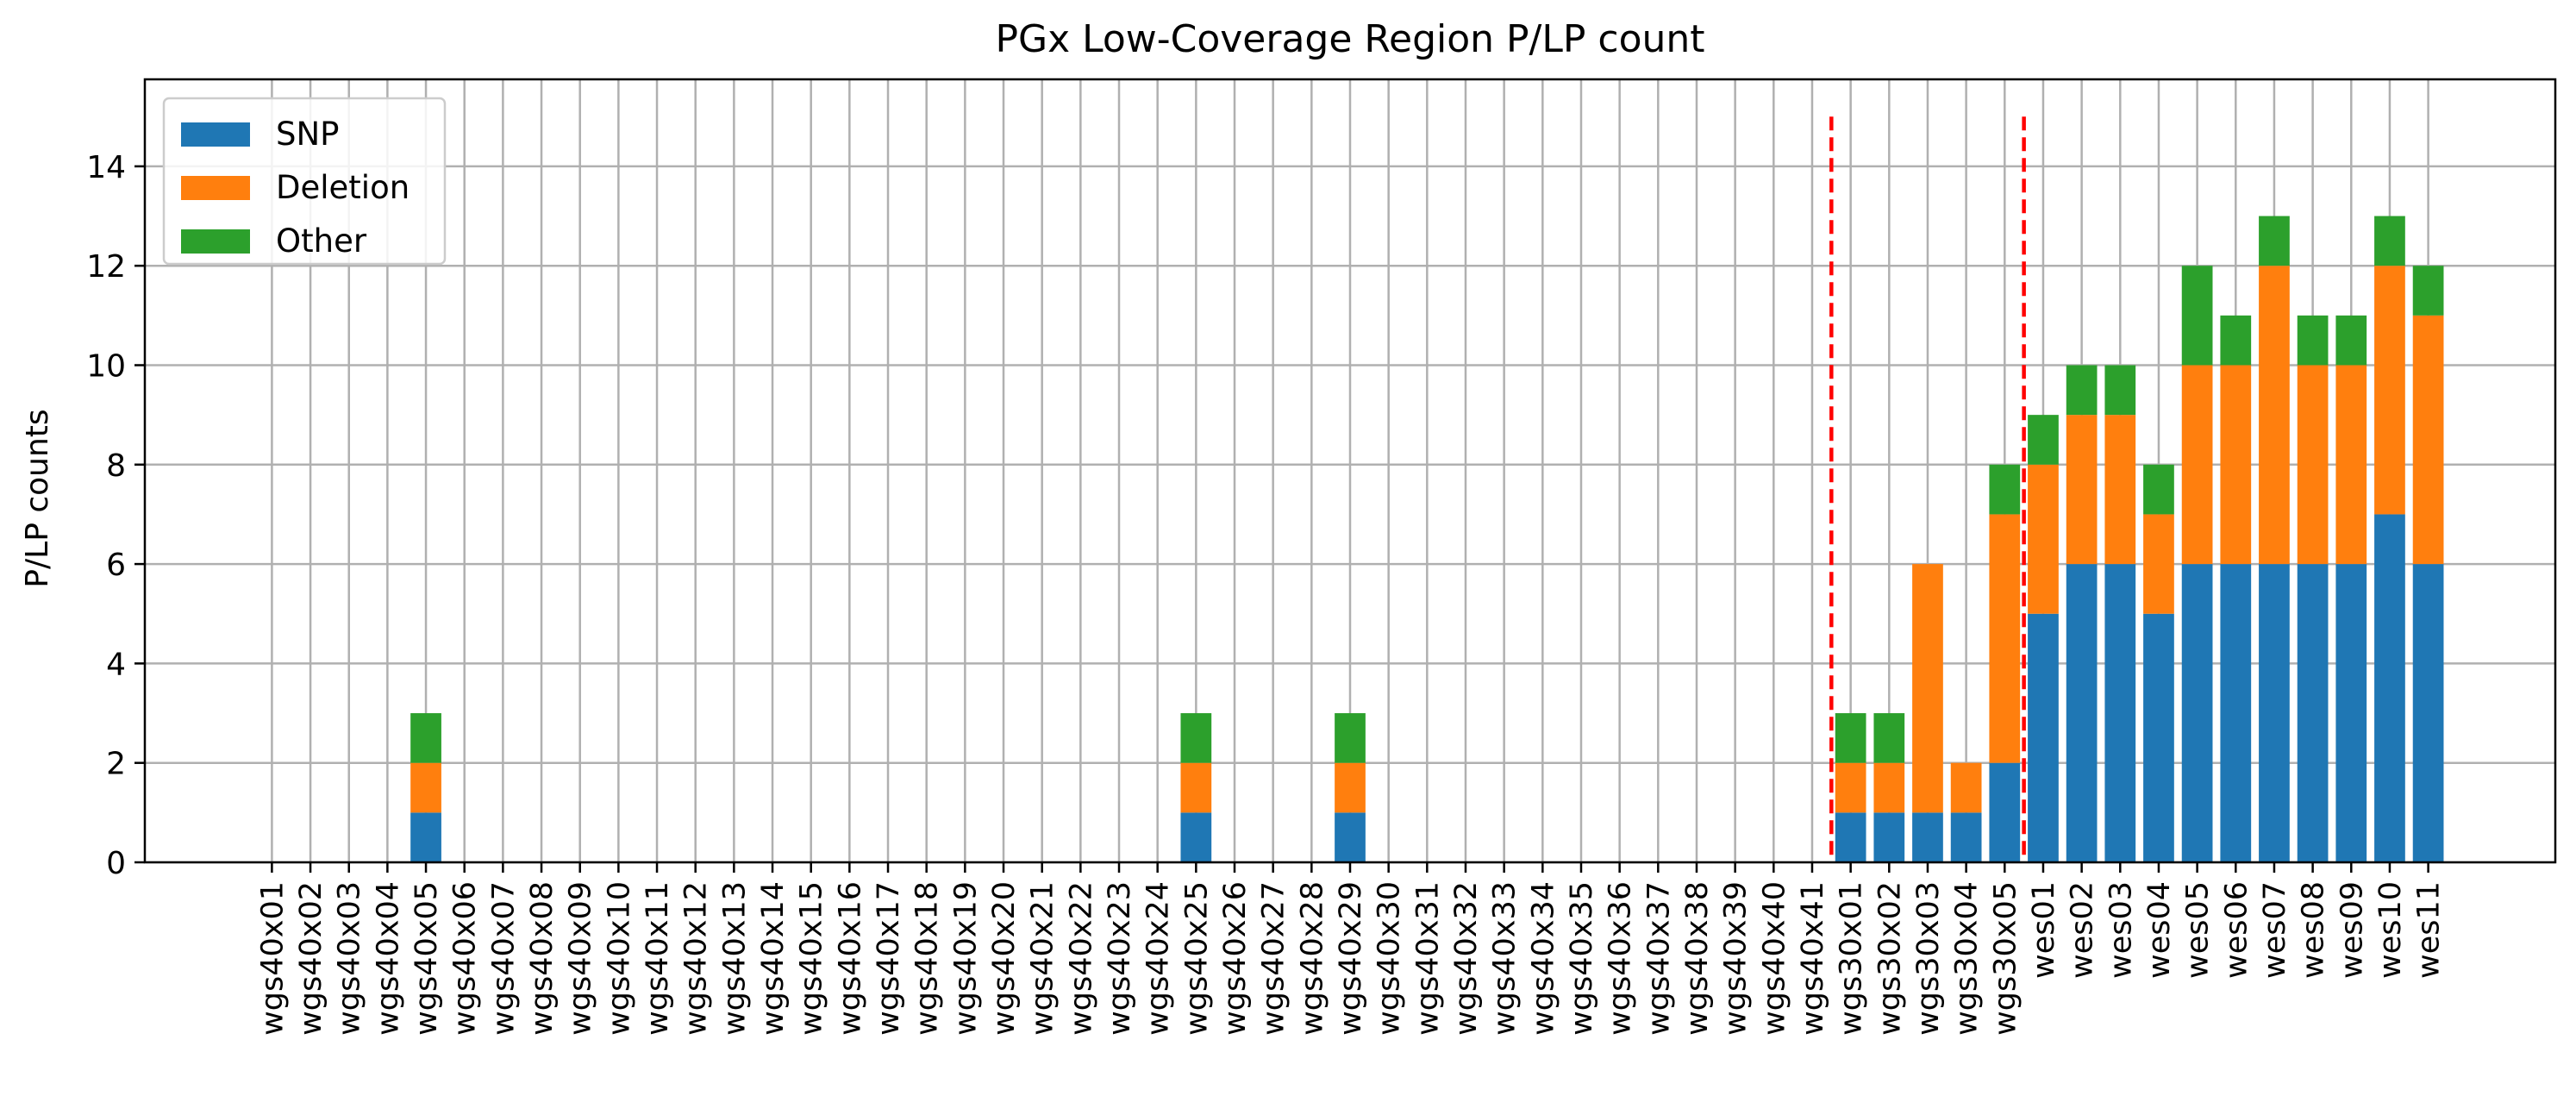 The image size is (2576, 1096). What do you see at coordinates (304, 181) in the screenshot?
I see `legend: SNP Deletion Other` at bounding box center [304, 181].